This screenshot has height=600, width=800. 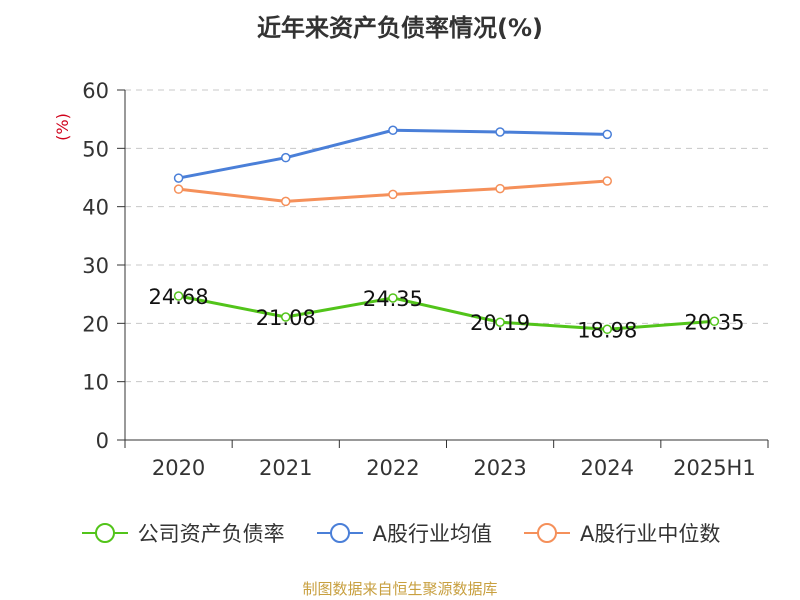 What do you see at coordinates (178, 468) in the screenshot?
I see `x-tick-label: 2020` at bounding box center [178, 468].